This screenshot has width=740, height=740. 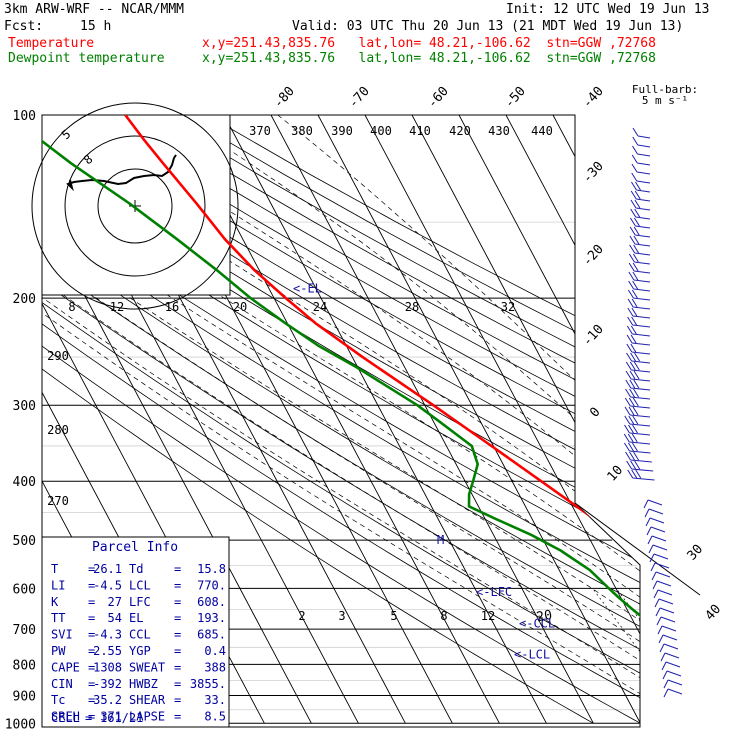 What do you see at coordinates (51, 43) in the screenshot?
I see `temperature-legend-name: Temperature` at bounding box center [51, 43].